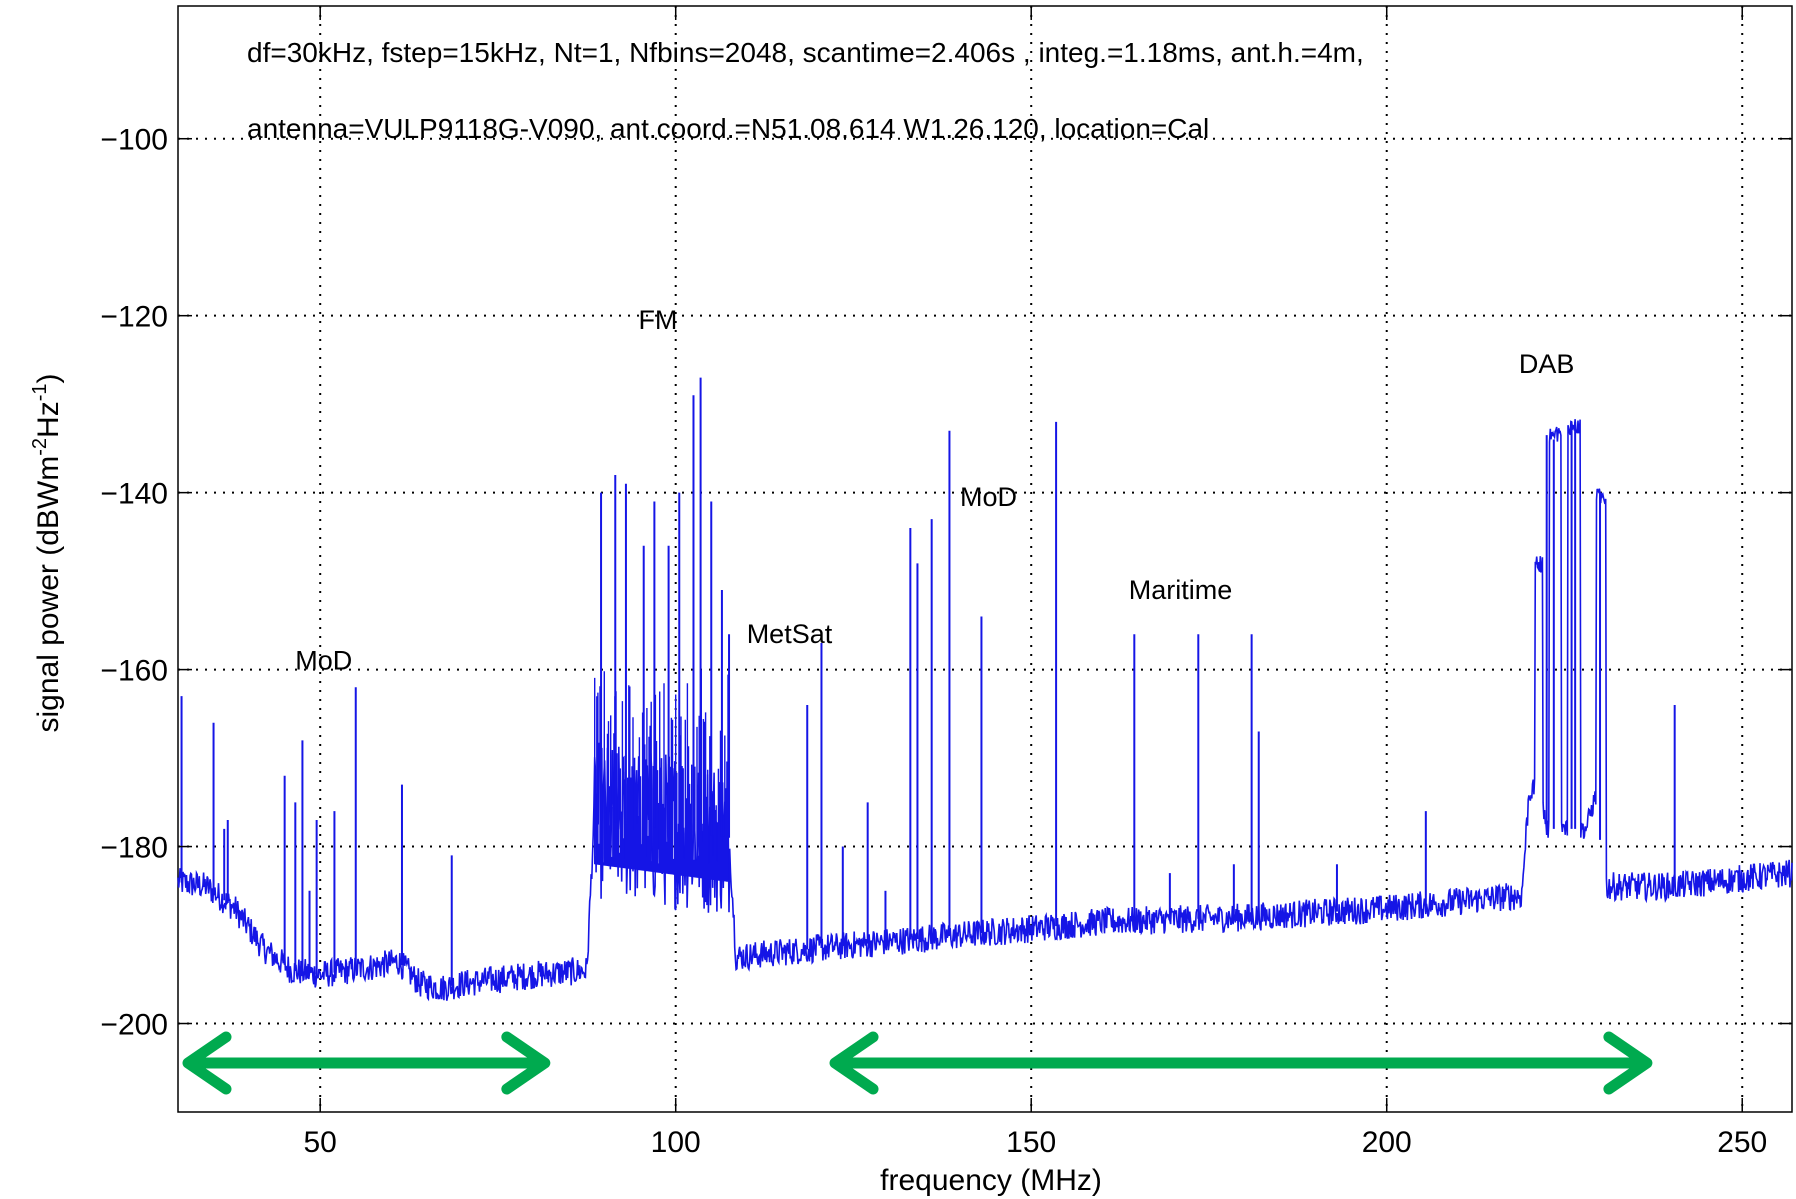  I want to click on x-axis-label: frequency (MHz), so click(991, 1180).